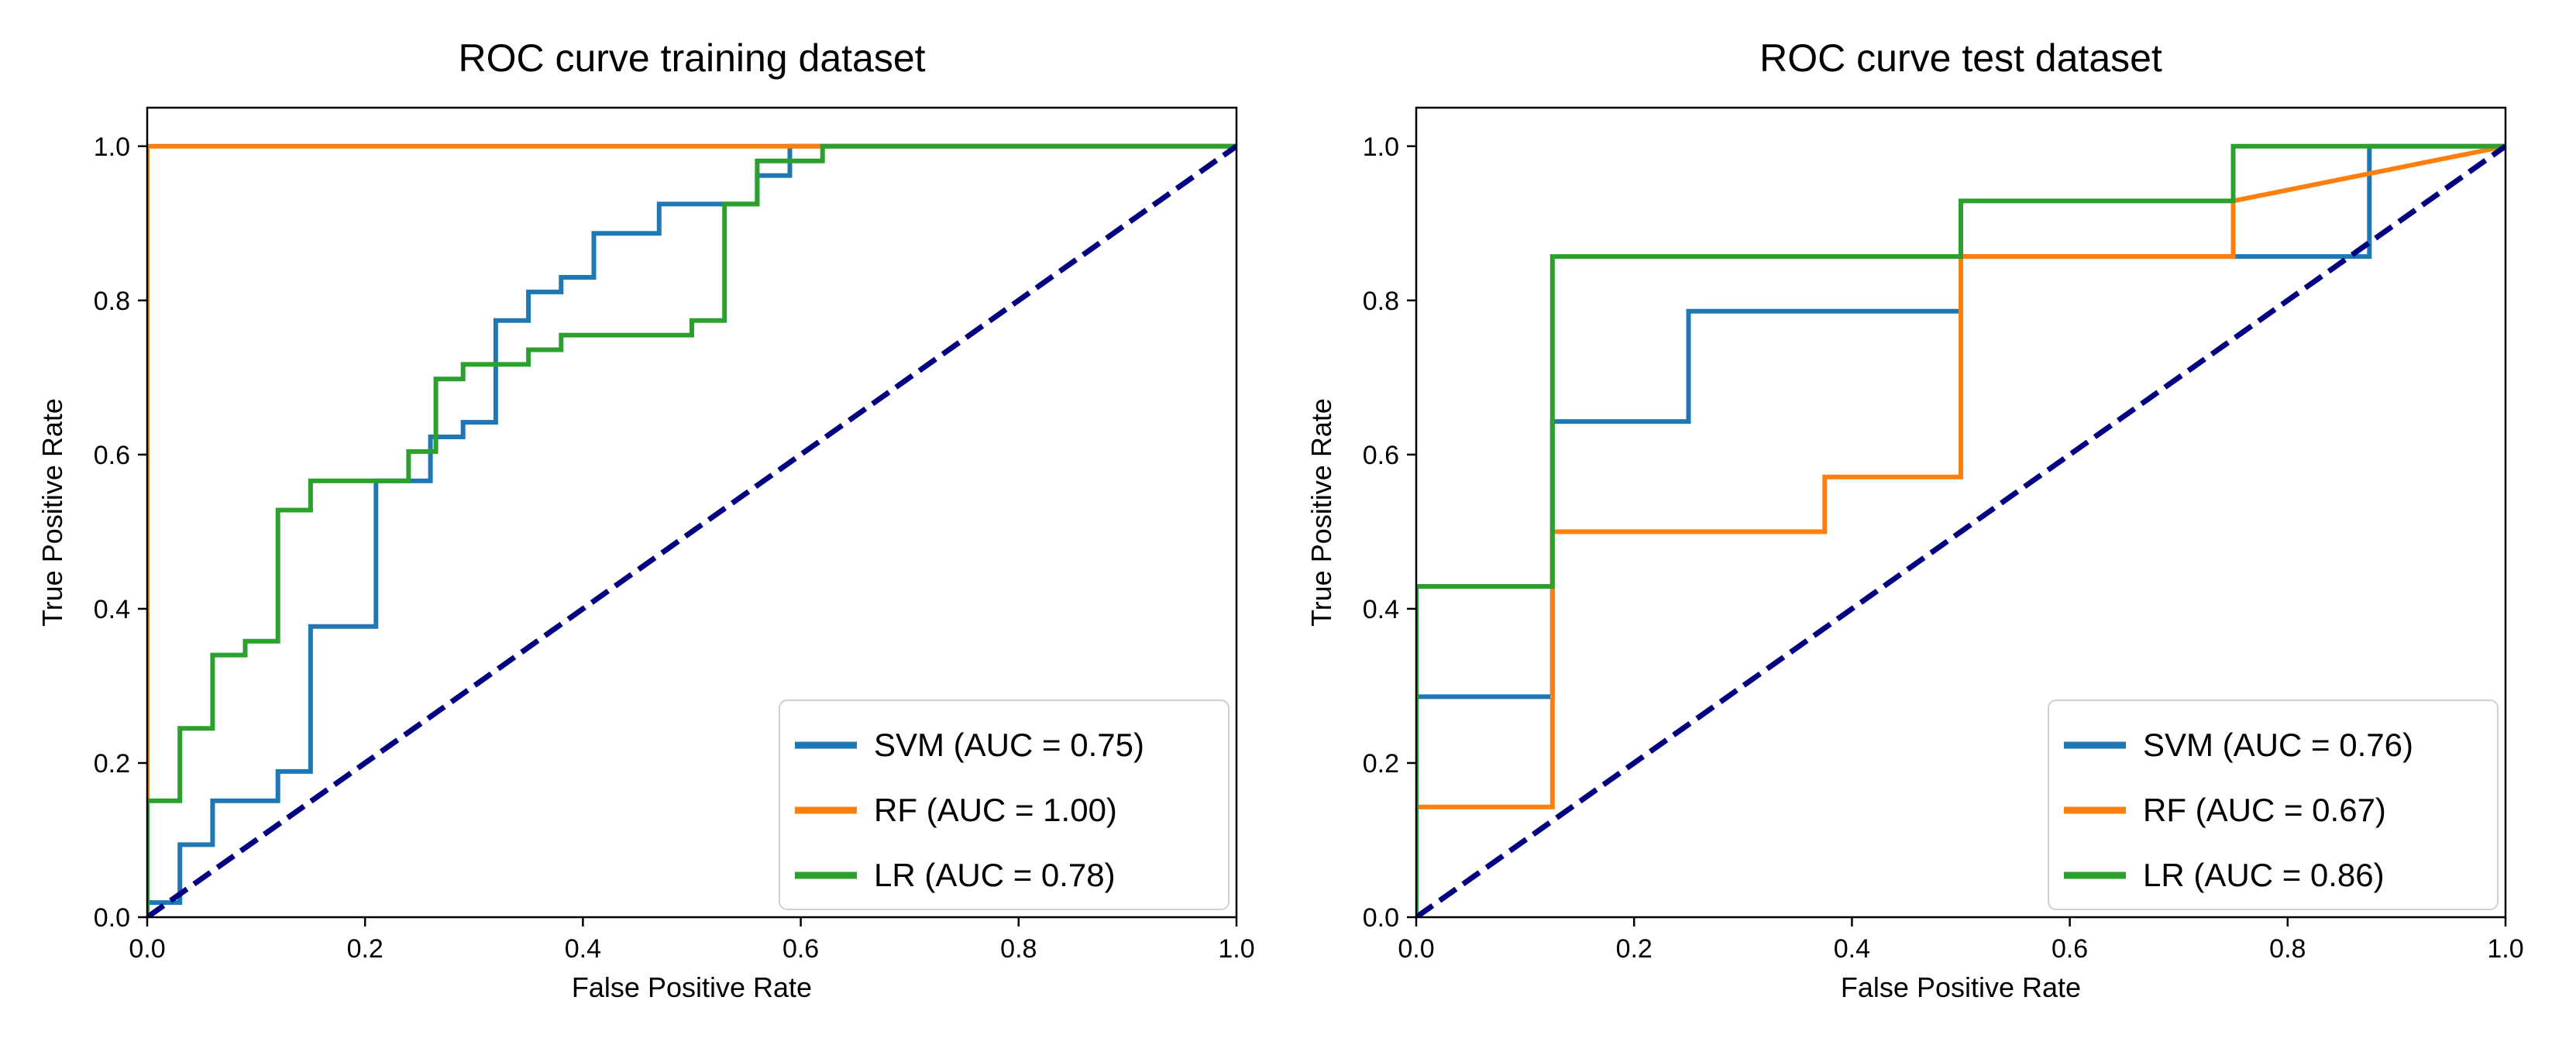 The image size is (2576, 1045). Describe the element at coordinates (995, 875) in the screenshot. I see `legend-label: LR (AUC = 0.78)` at that location.